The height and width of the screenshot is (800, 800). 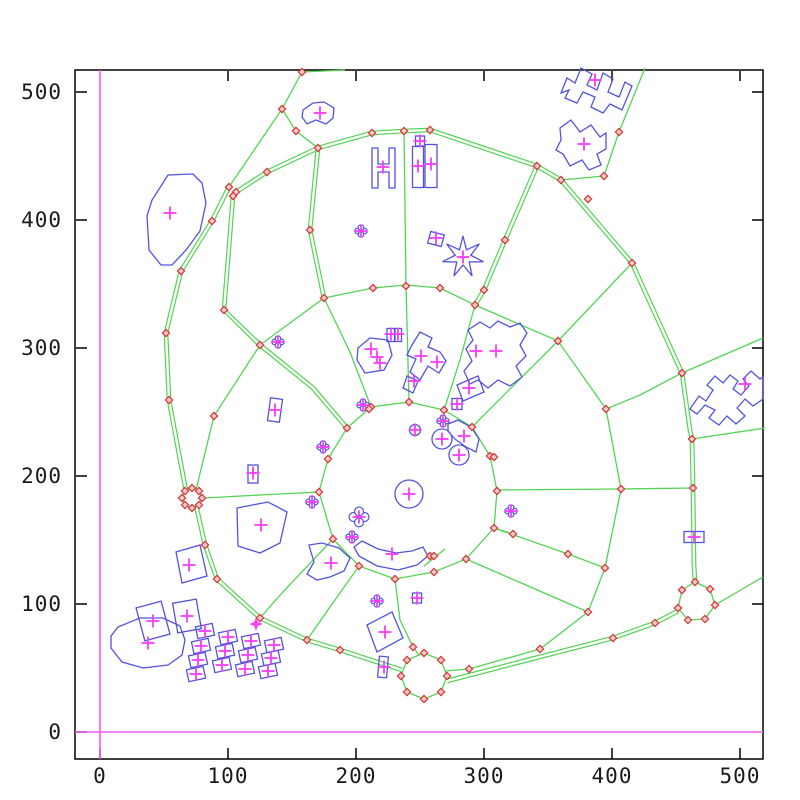 What do you see at coordinates (740, 776) in the screenshot?
I see `x-axis-tick-label: 500` at bounding box center [740, 776].